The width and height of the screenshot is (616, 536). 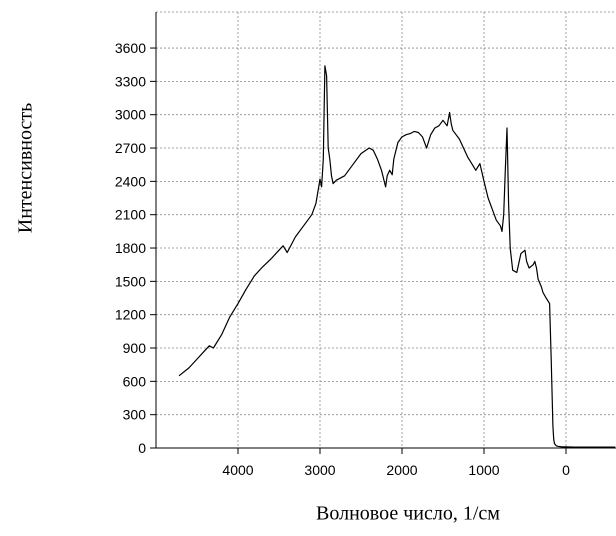 What do you see at coordinates (142, 448) in the screenshot?
I see `y-tick-label: 0` at bounding box center [142, 448].